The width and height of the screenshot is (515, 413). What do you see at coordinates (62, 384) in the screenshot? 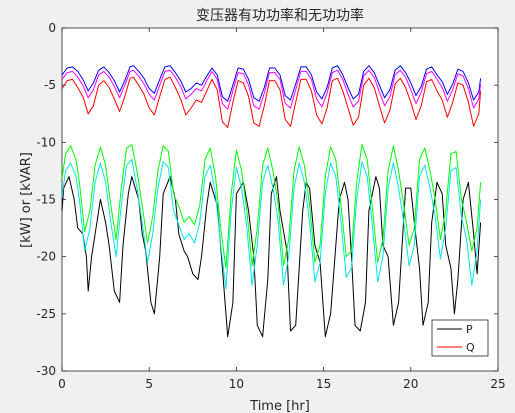
I see `x-tick-label: 0` at bounding box center [62, 384].